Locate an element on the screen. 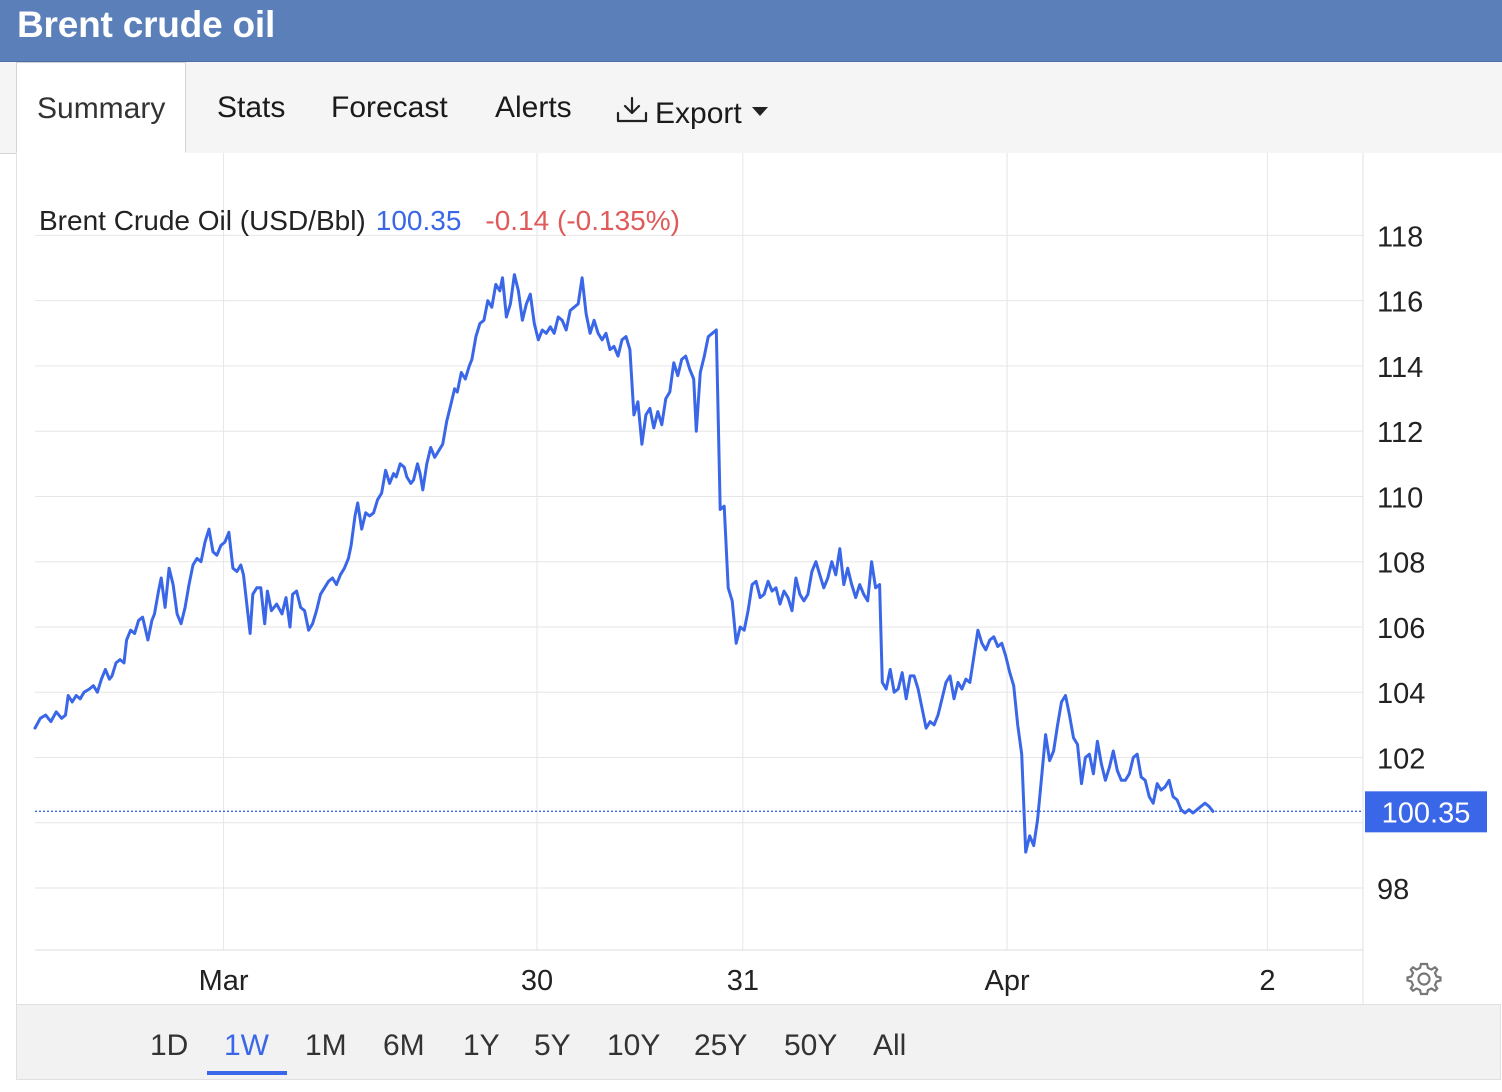 The width and height of the screenshot is (1502, 1092). legend-series-name: Brent Crude Oil (USD/Bbl) is located at coordinates (202, 220).